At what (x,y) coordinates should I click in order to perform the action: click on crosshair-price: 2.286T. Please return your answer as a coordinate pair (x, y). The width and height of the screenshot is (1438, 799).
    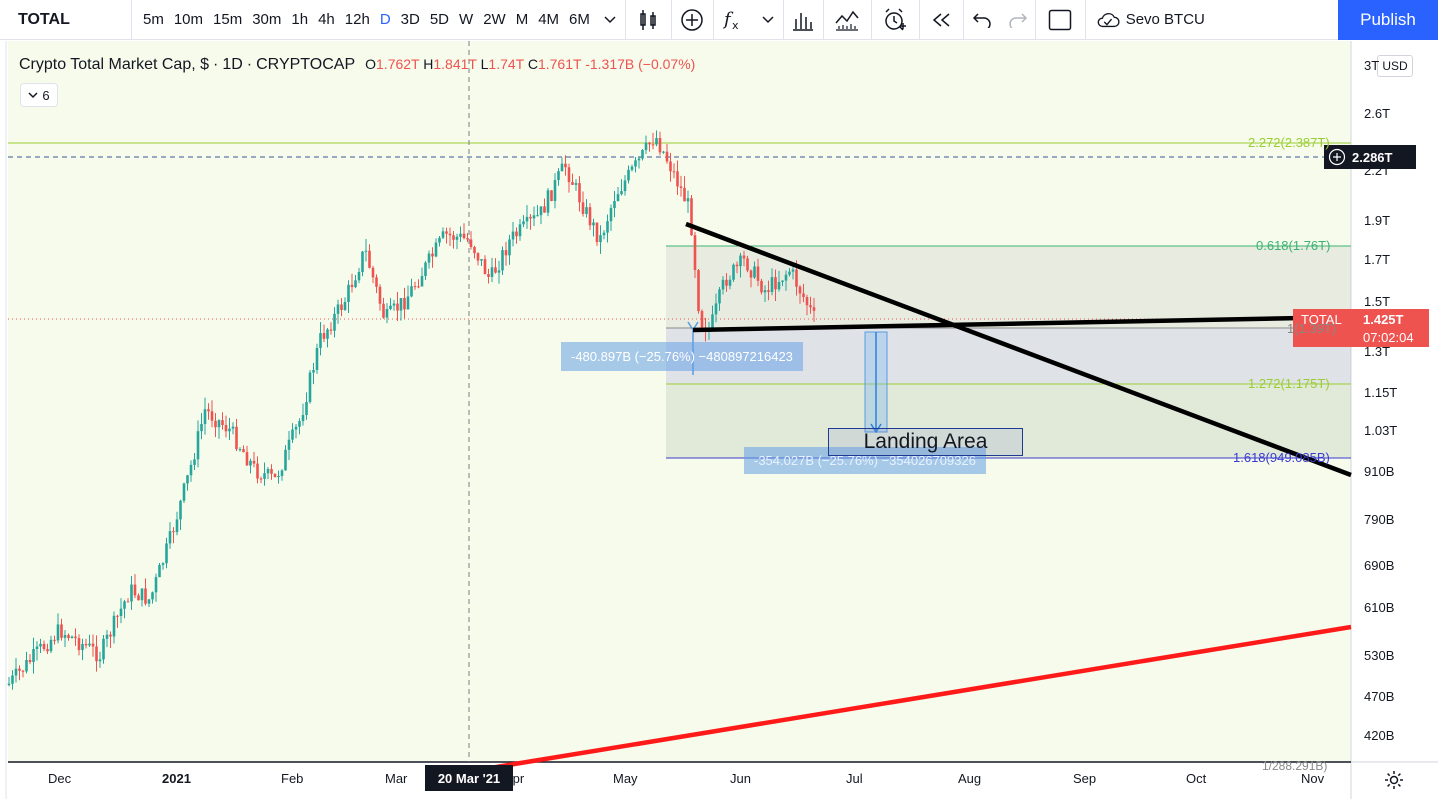
    Looking at the image, I should click on (1372, 157).